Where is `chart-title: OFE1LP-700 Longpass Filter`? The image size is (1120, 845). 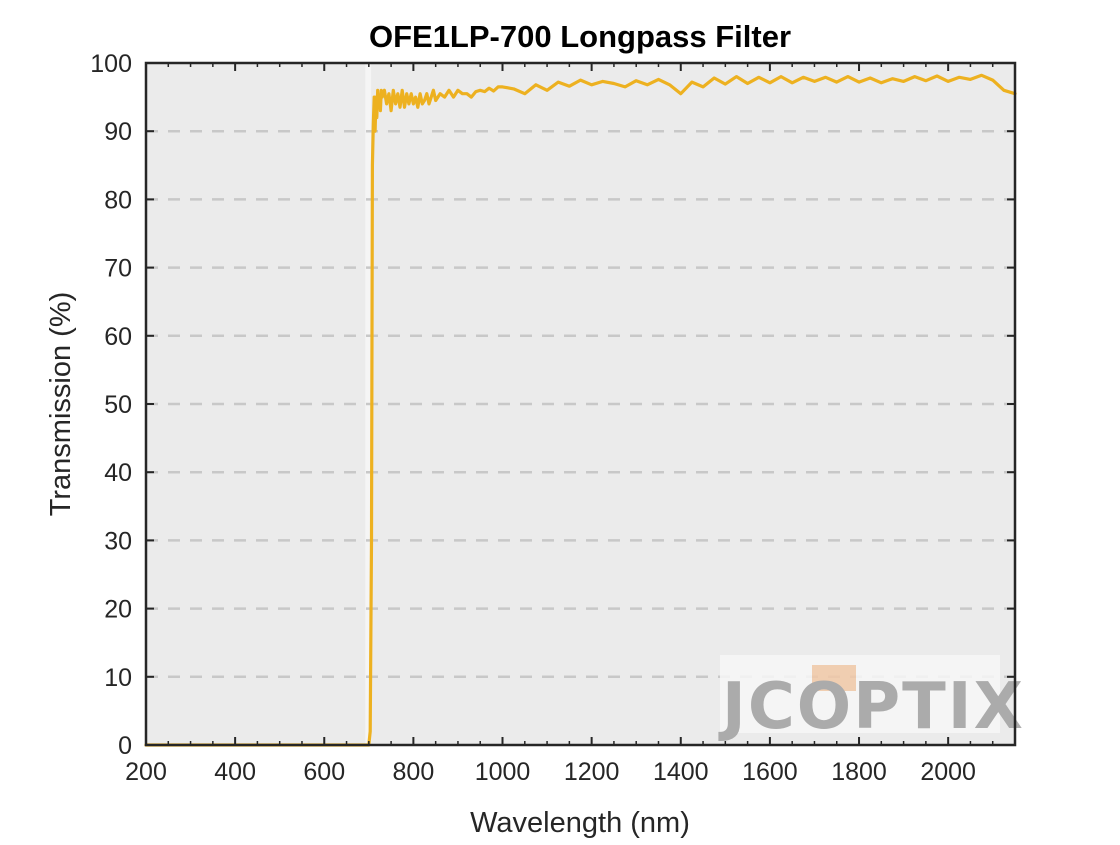
chart-title: OFE1LP-700 Longpass Filter is located at coordinates (580, 36).